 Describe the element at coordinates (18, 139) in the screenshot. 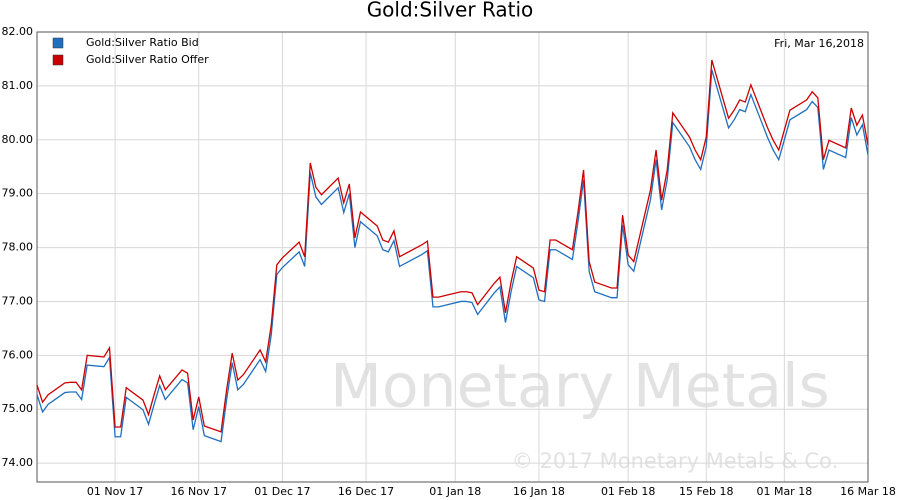

I see `y-tick-label: 80.00` at that location.